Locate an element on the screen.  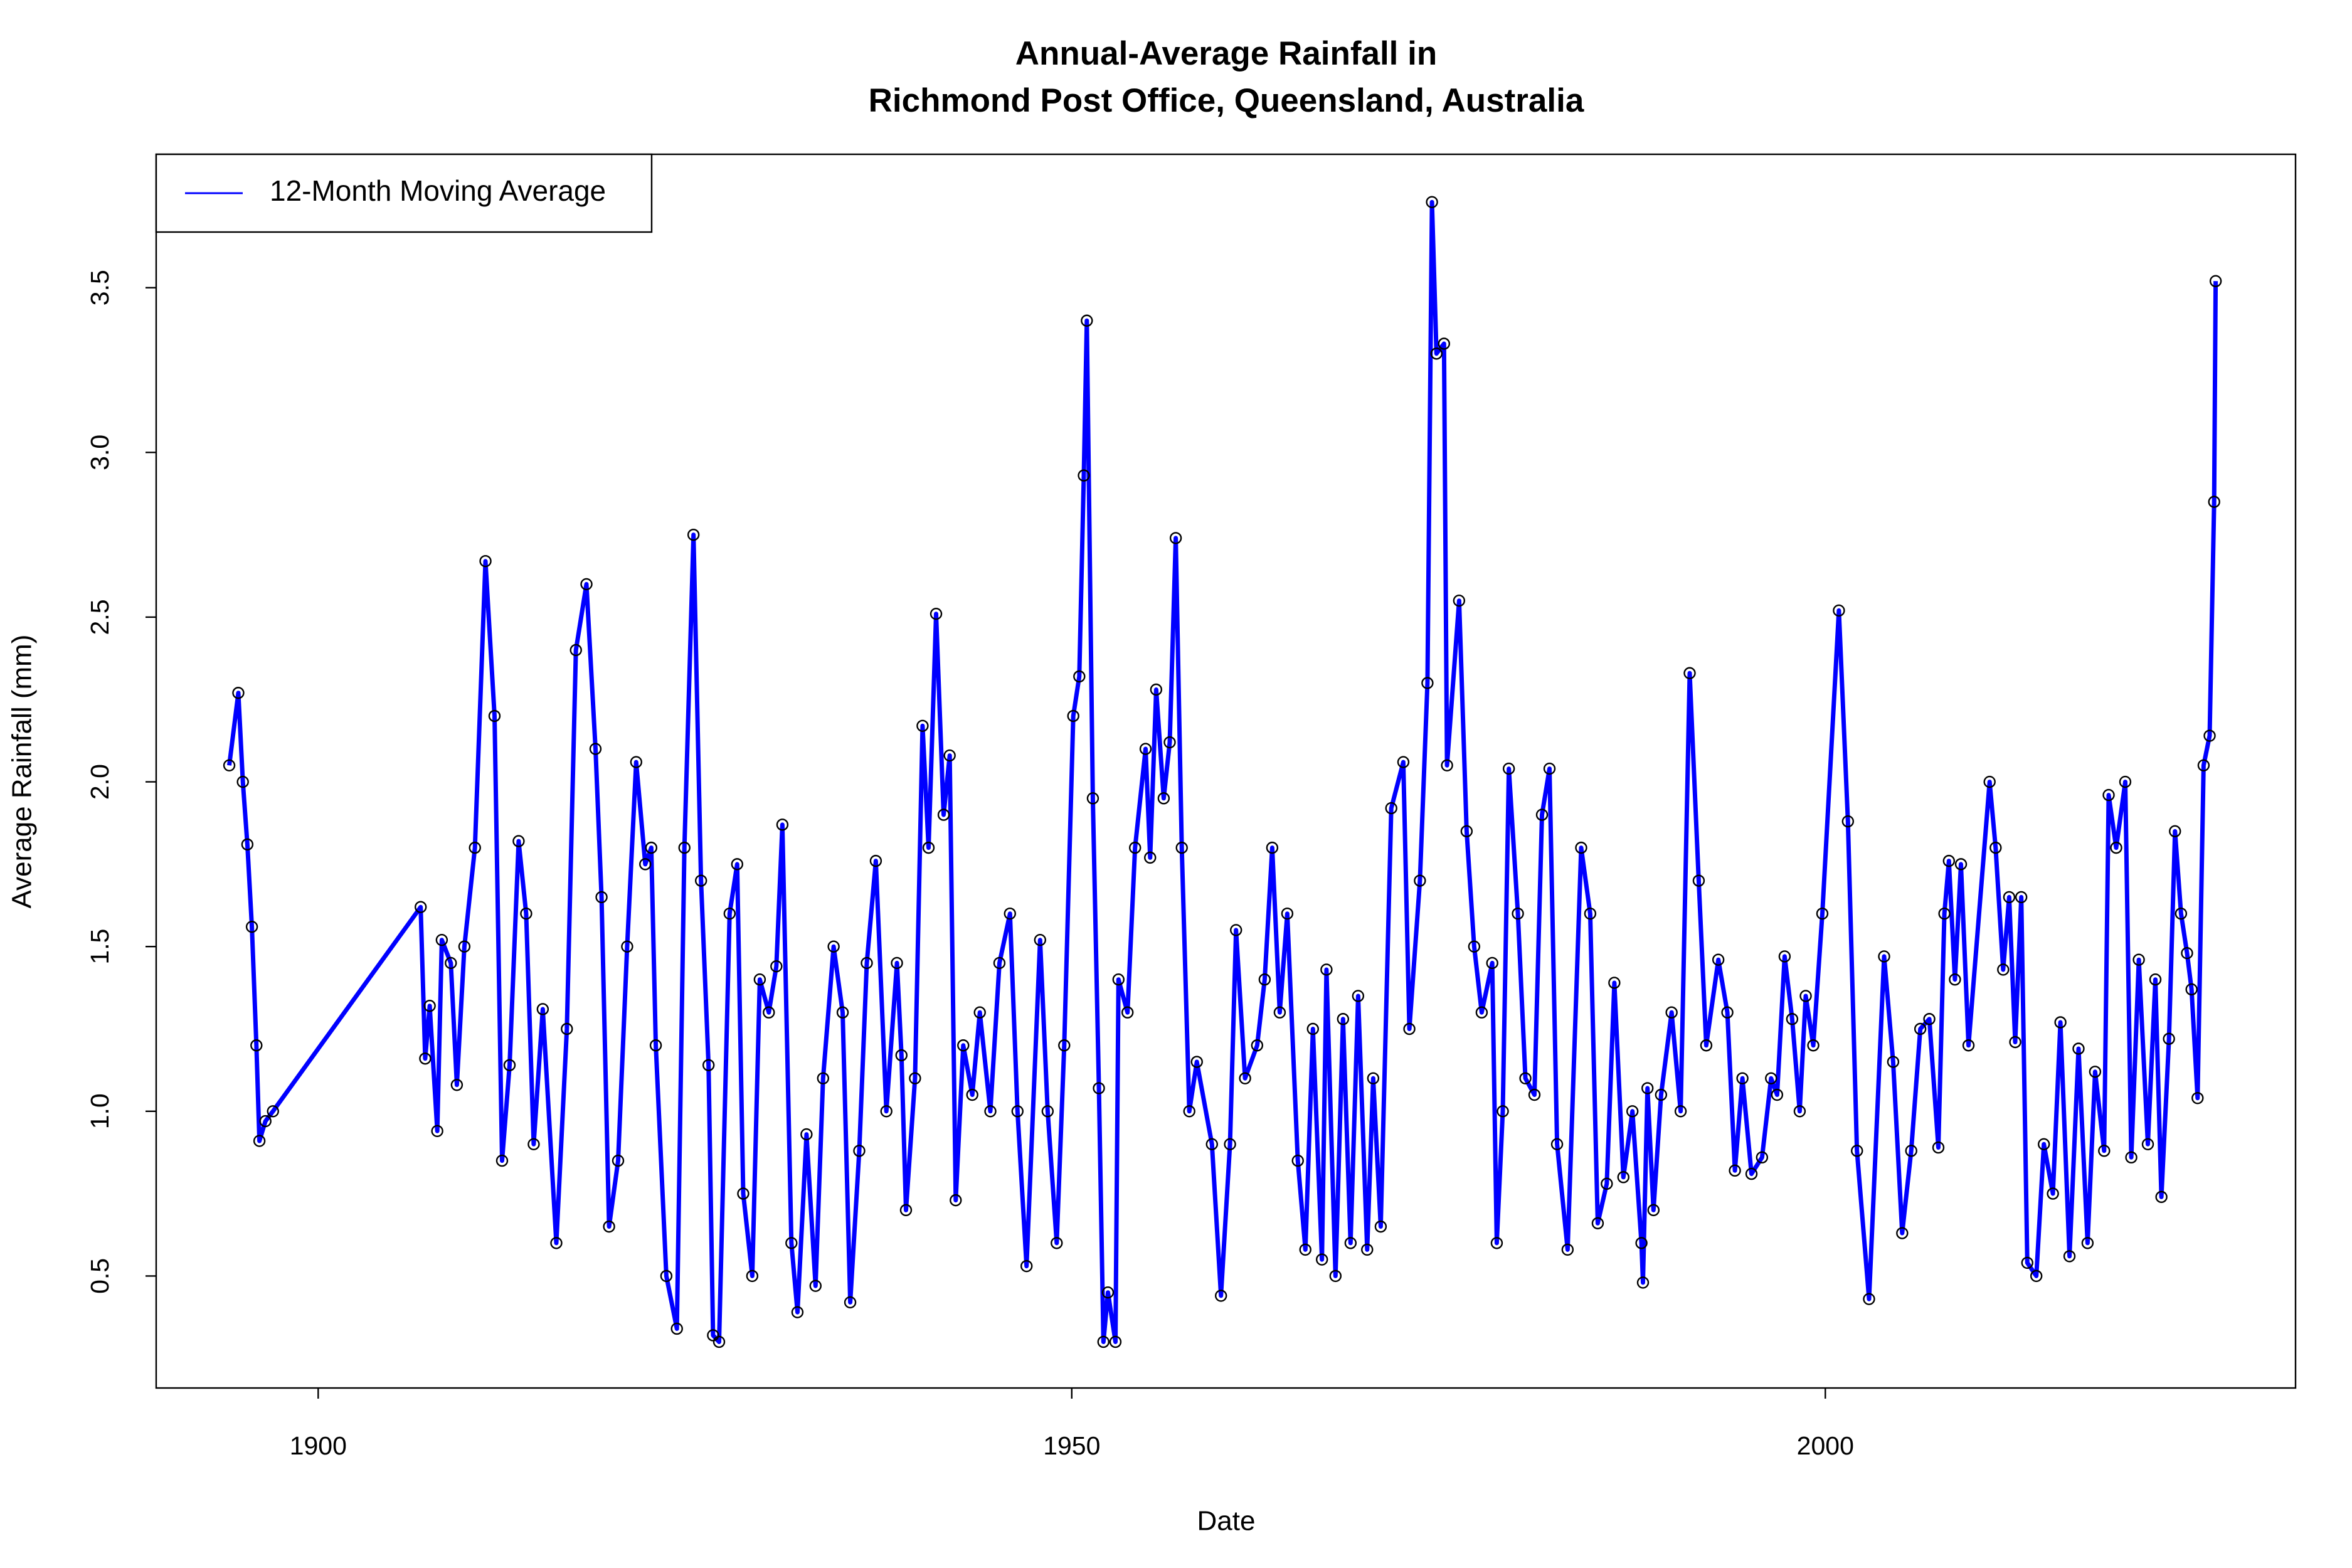
legend-label: 12-Month Moving Average is located at coordinates (438, 190).